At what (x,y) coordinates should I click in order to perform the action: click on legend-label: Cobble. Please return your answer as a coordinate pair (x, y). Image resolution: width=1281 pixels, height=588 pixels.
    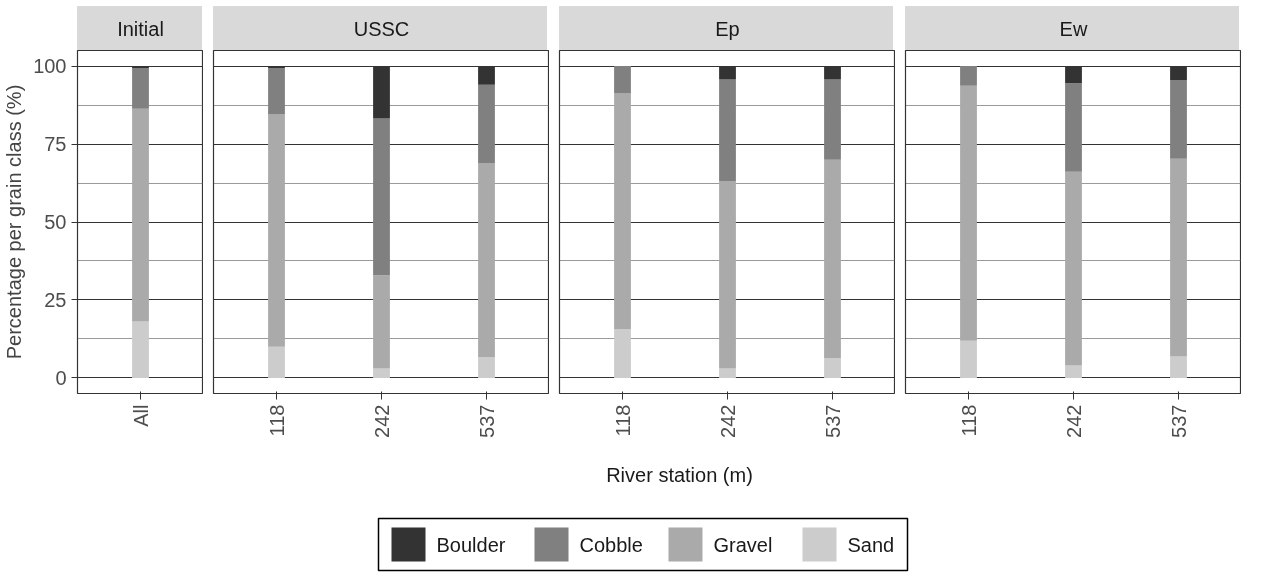
    Looking at the image, I should click on (611, 544).